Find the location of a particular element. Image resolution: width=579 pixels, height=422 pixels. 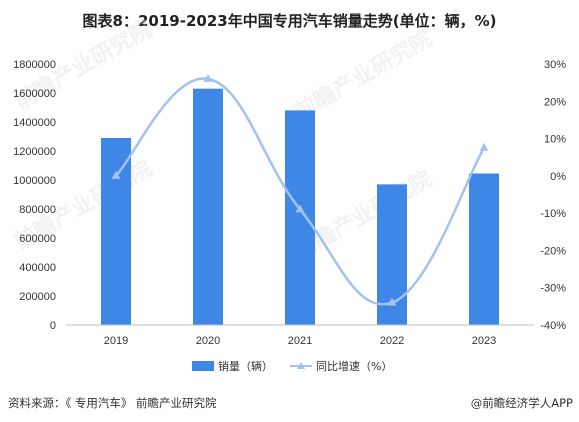

growth-point-2021 is located at coordinates (300, 208).